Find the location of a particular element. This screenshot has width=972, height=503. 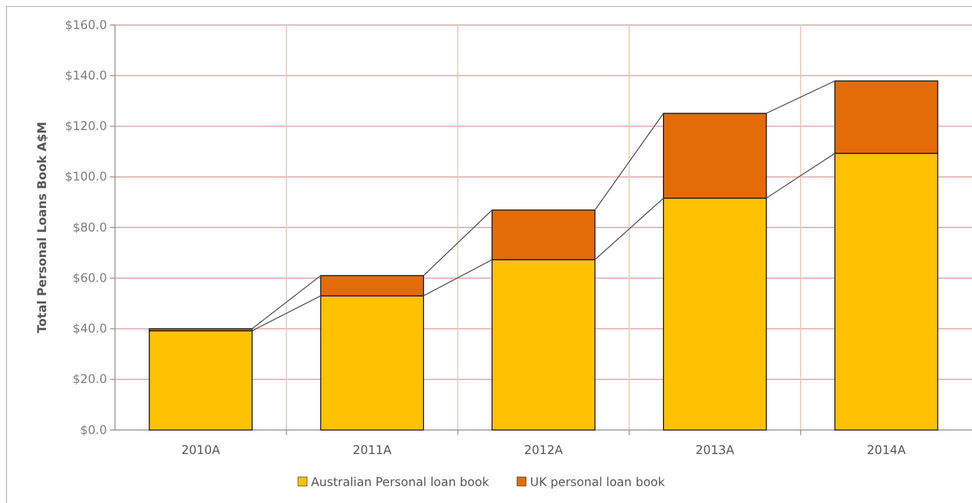

y-tick-label: $120.0 is located at coordinates (86, 126).